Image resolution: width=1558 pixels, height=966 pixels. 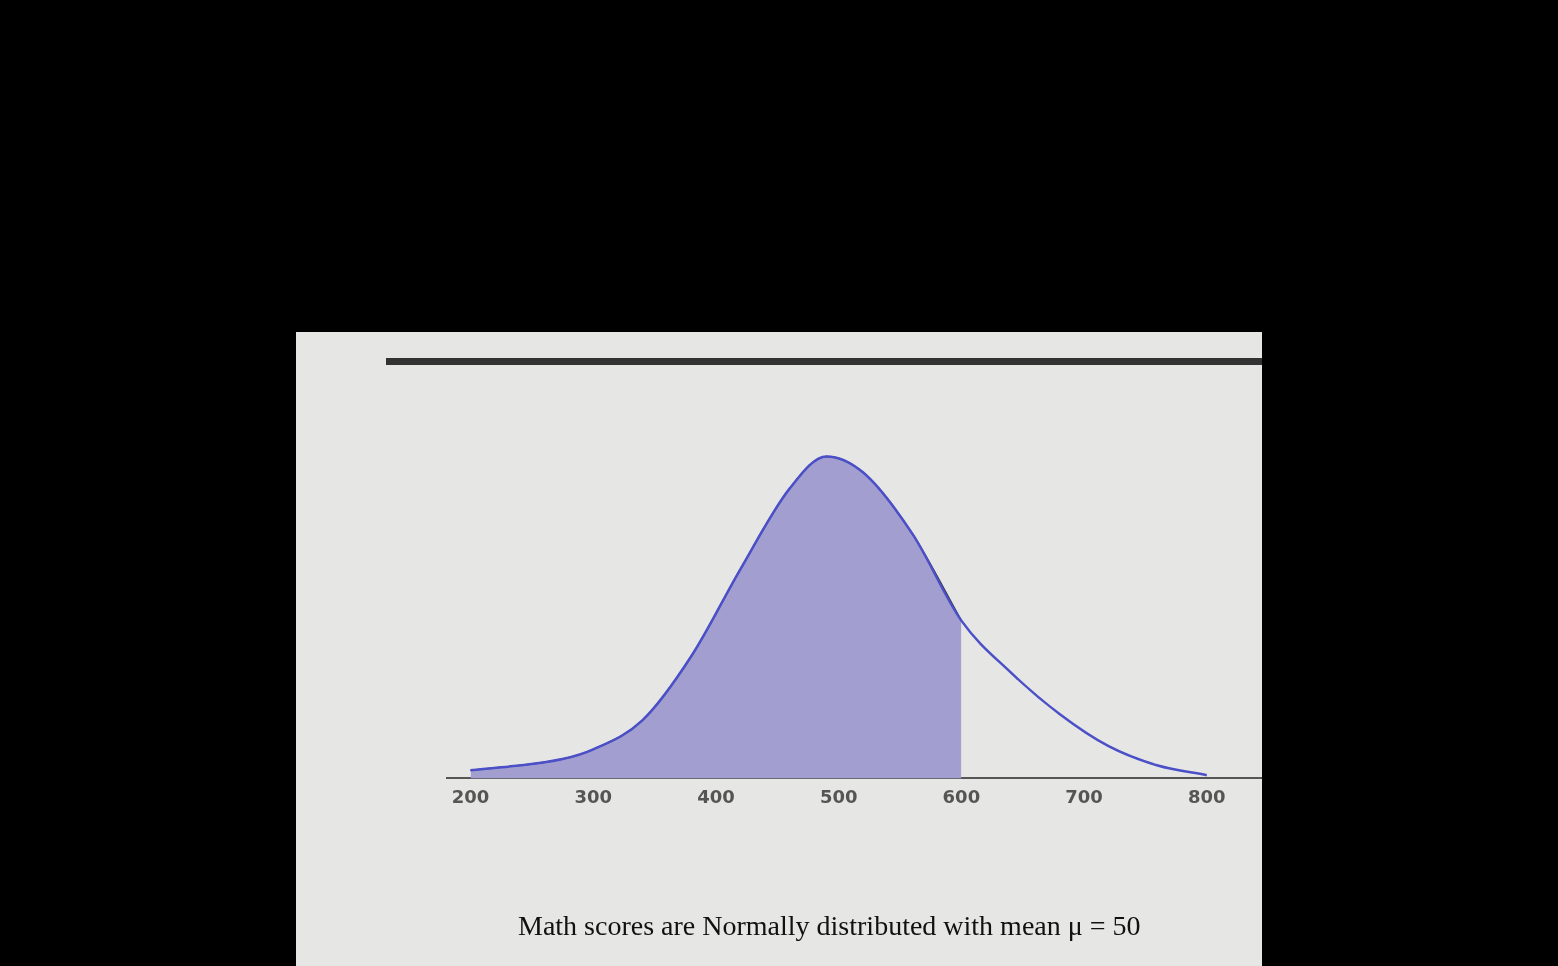 I want to click on x-tick-label: 600, so click(x=961, y=796).